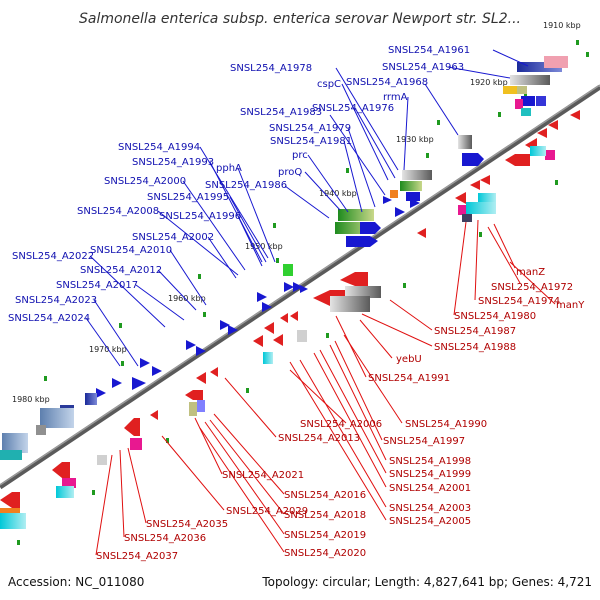 The width and height of the screenshot is (600, 600). Describe the element at coordinates (325, 515) in the screenshot. I see `gene-label: SNSL254_A2018` at that location.